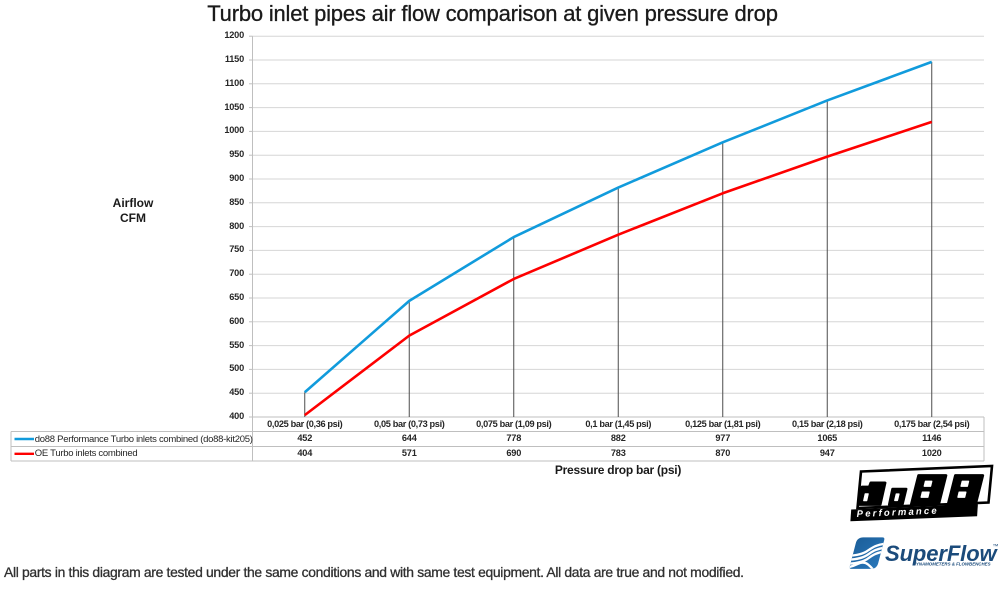 Image resolution: width=1000 pixels, height=589 pixels. Describe the element at coordinates (897, 513) in the screenshot. I see `svg-text: Performance` at that location.